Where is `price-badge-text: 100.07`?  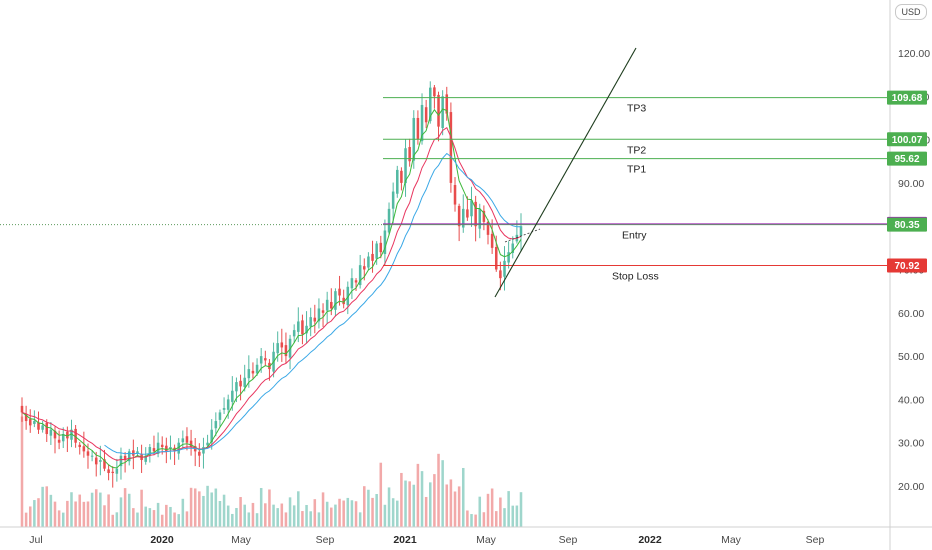
price-badge-text: 100.07 is located at coordinates (907, 140).